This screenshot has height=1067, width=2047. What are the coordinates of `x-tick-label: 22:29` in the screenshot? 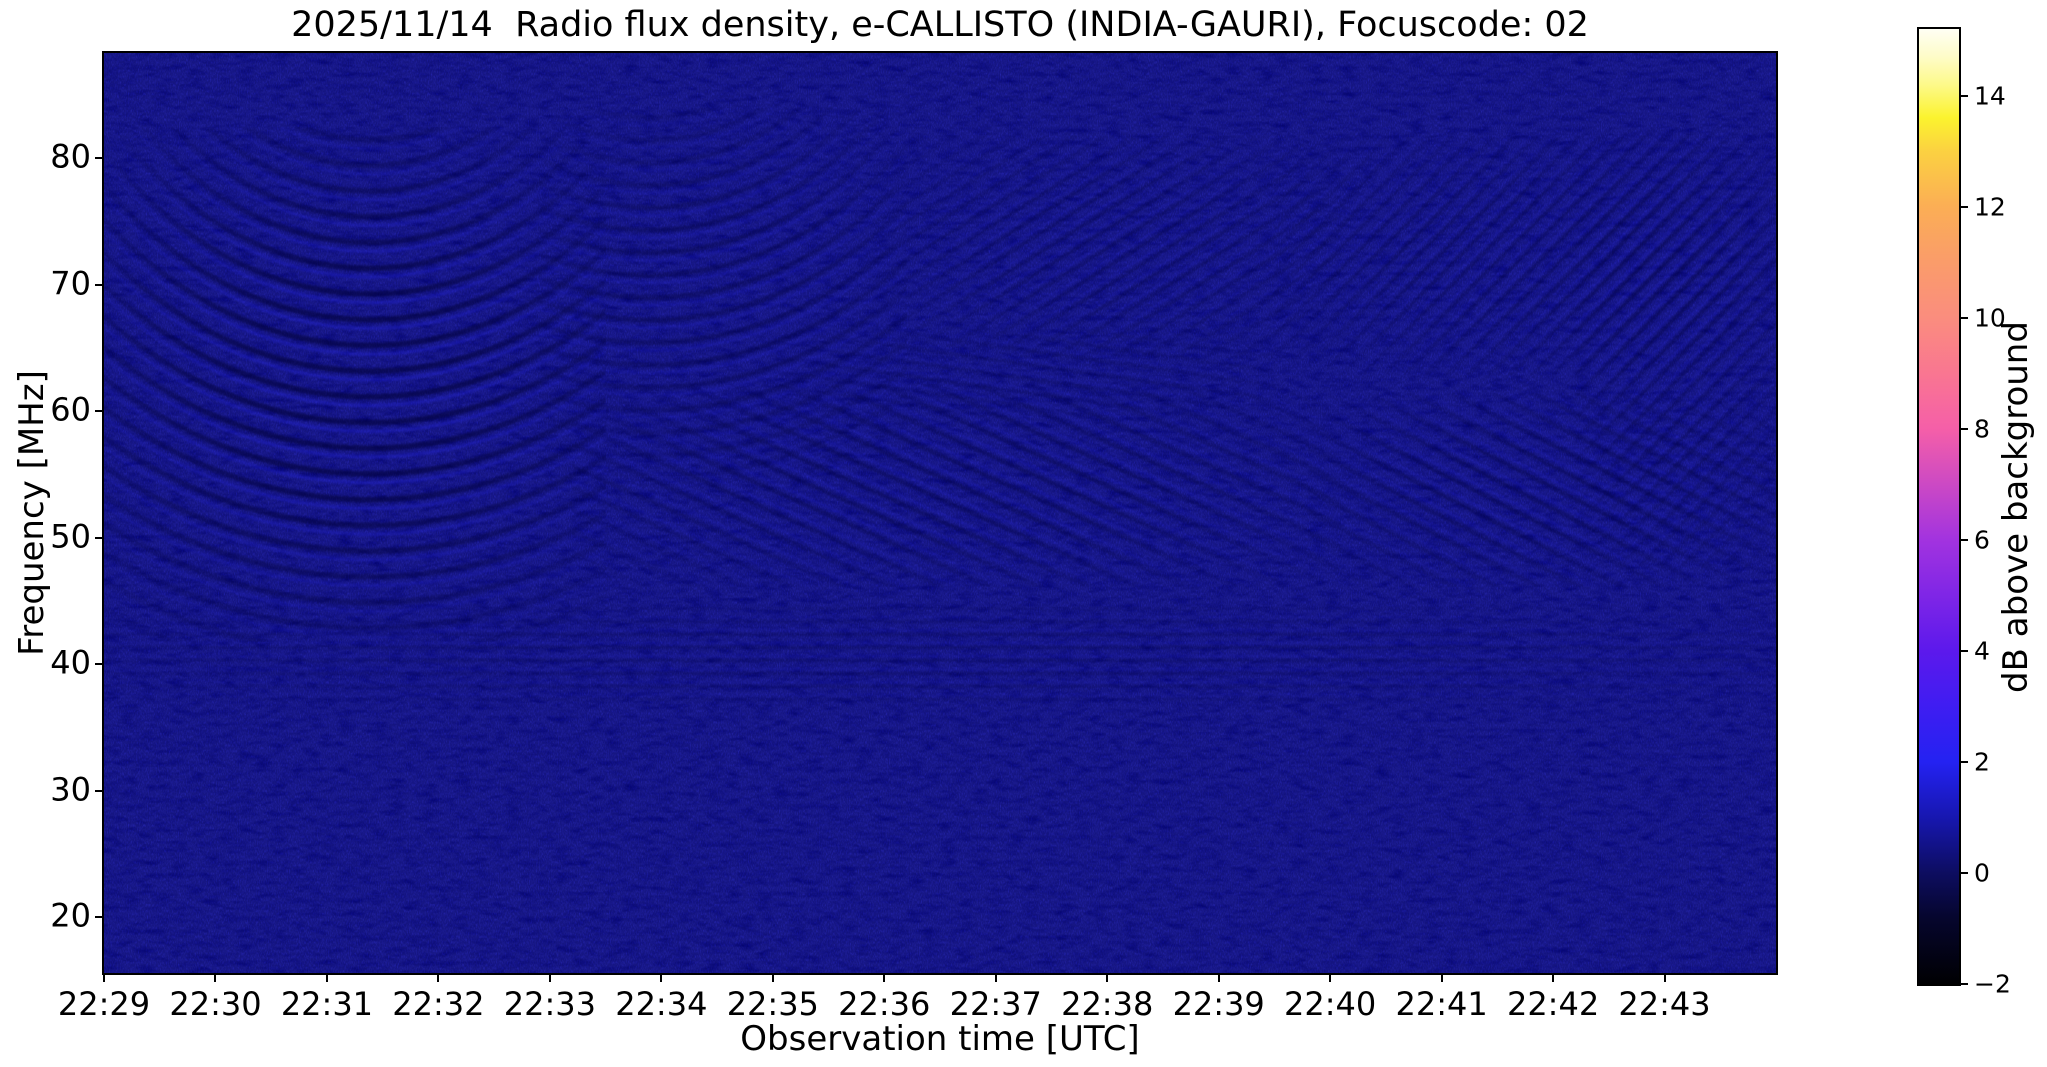 It's located at (104, 1004).